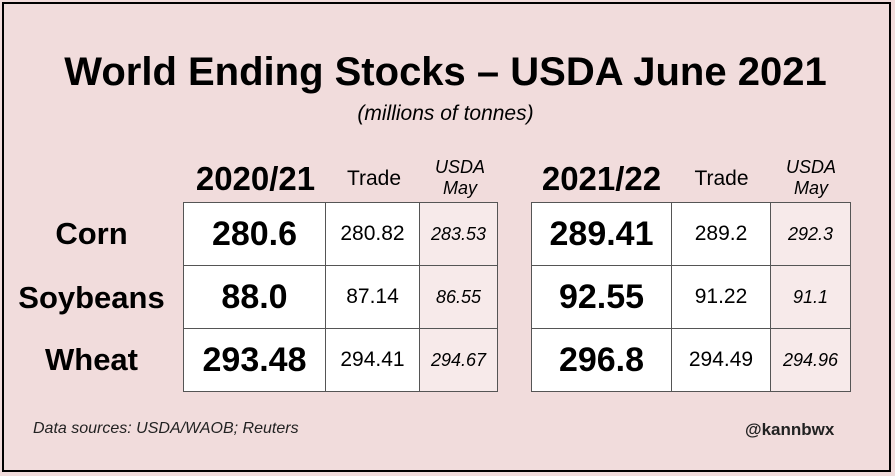 Image resolution: width=895 pixels, height=476 pixels. What do you see at coordinates (255, 178) in the screenshot?
I see `year-header-2020-21: 2020/21` at bounding box center [255, 178].